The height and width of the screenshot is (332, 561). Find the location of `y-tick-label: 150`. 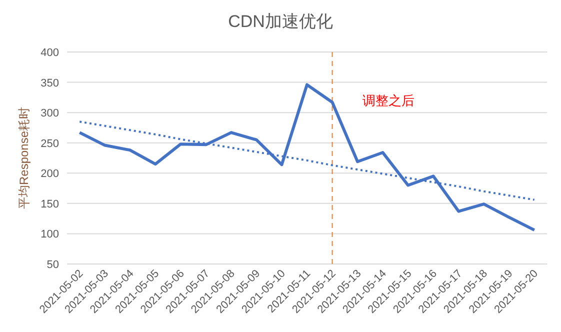

y-tick-label: 150 is located at coordinates (49, 204).